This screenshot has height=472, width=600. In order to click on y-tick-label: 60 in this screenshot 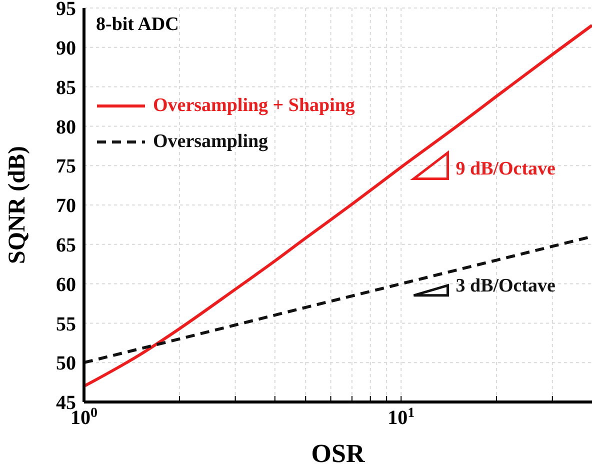, I will do `click(66, 285)`.